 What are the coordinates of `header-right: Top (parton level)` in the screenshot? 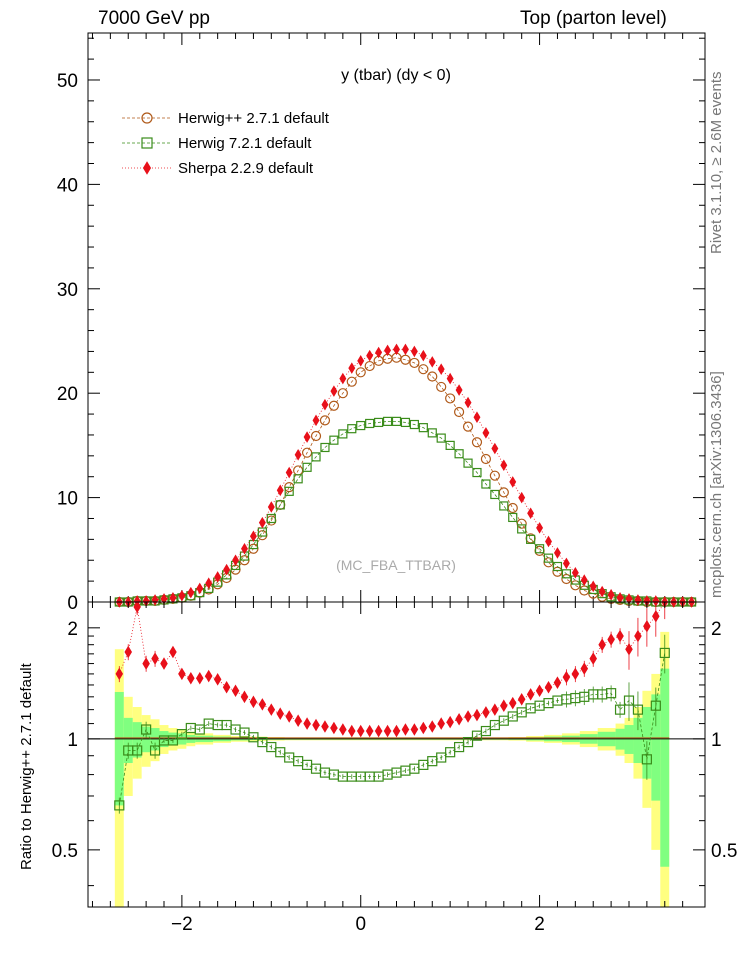 It's located at (593, 18).